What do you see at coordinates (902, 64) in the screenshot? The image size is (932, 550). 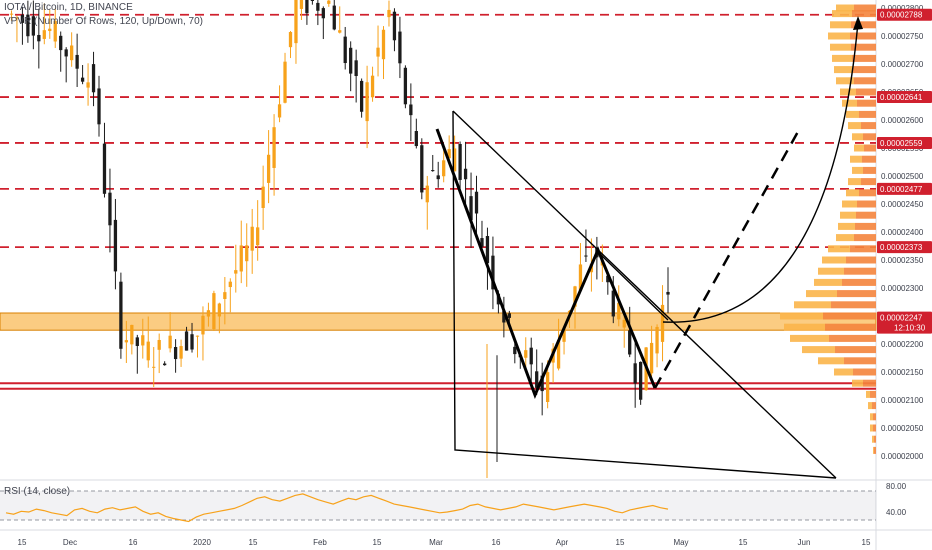 I see `price-tick-label: 0.00002700` at bounding box center [902, 64].